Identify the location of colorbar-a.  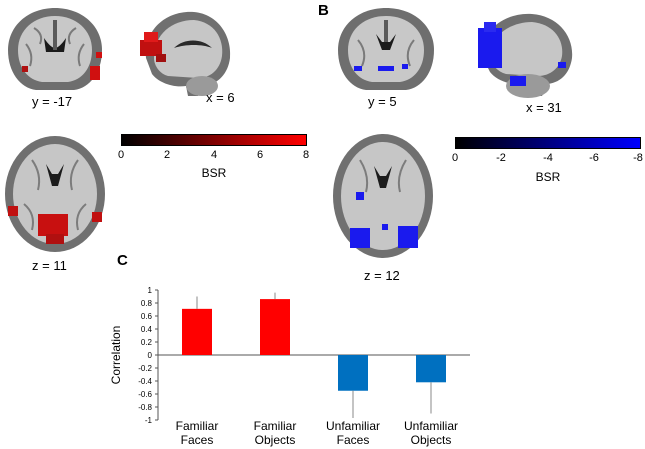
(214, 140).